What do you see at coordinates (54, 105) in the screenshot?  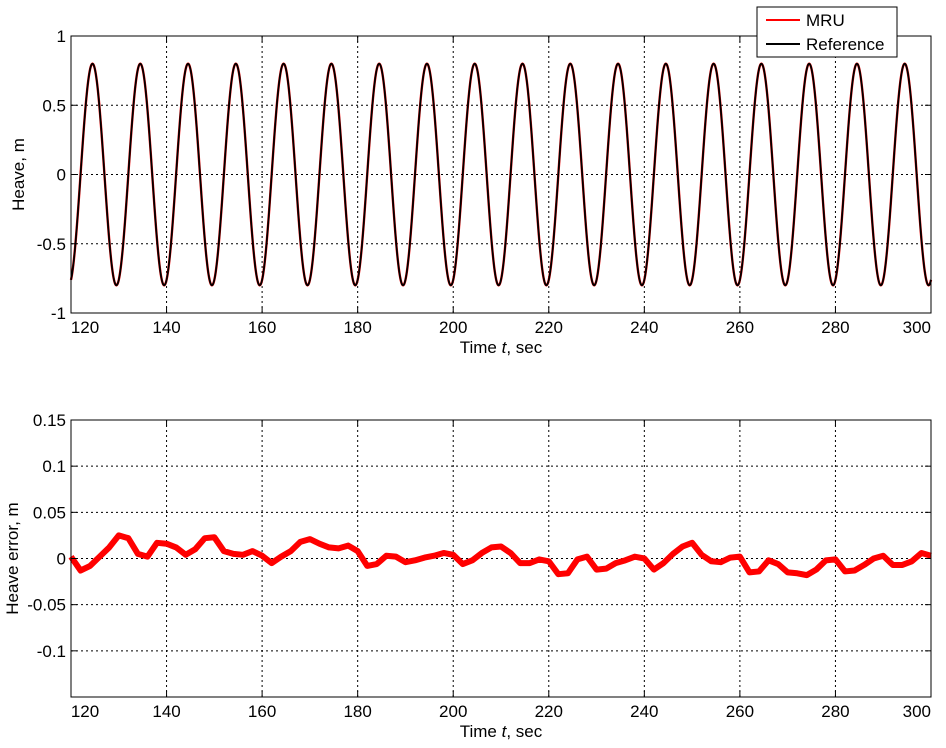 I see `y-tick-label: 0.5` at bounding box center [54, 105].